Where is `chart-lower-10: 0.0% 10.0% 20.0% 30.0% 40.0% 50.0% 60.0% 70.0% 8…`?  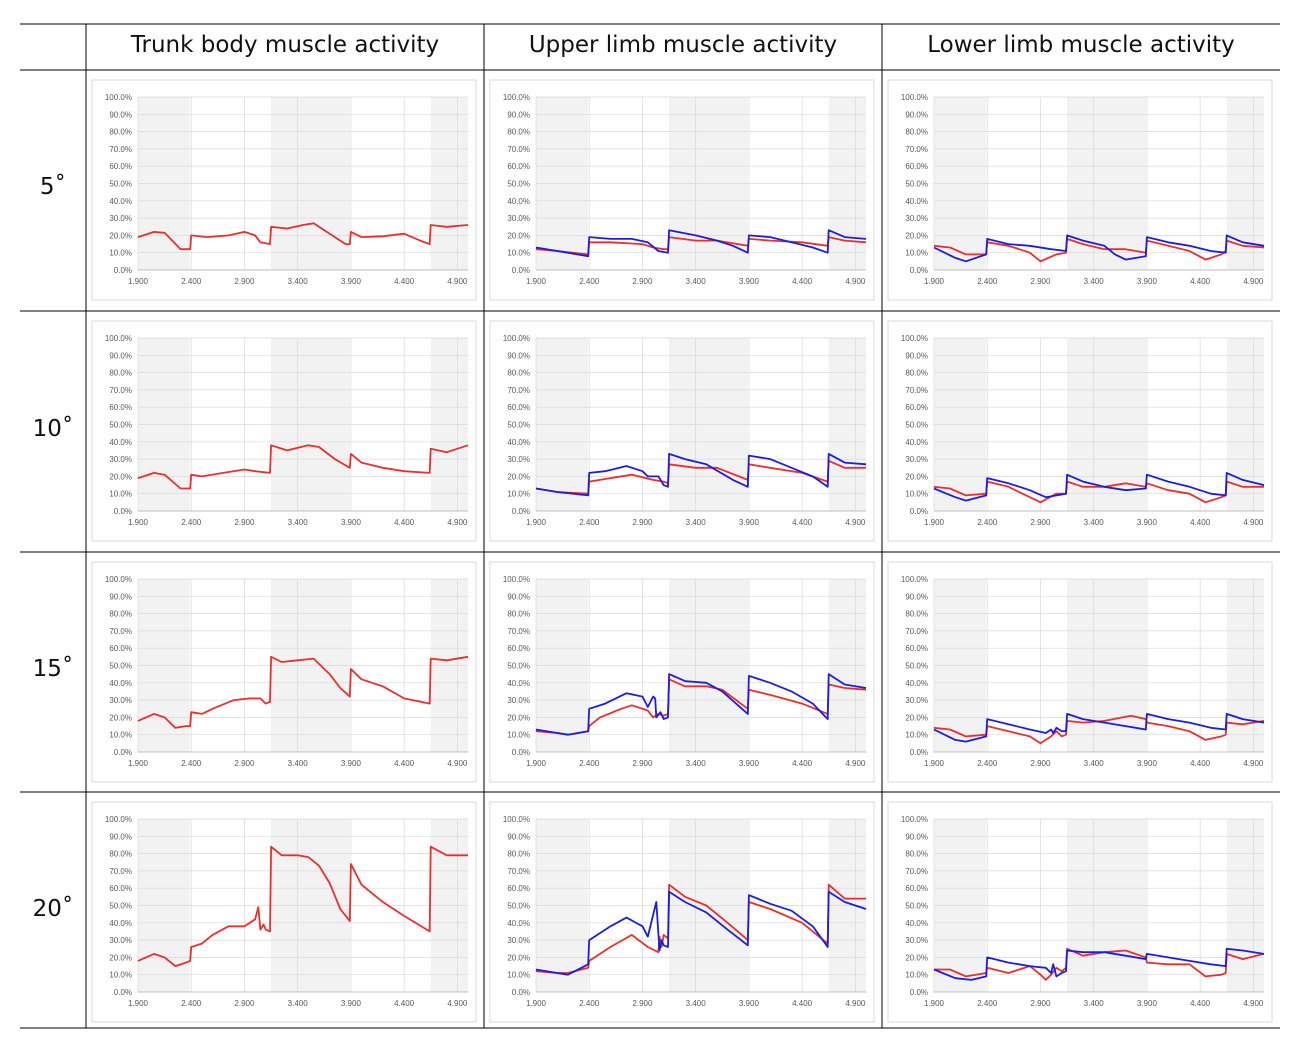 chart-lower-10: 0.0% 10.0% 20.0% 30.0% 40.0% 50.0% 60.0% 70.0% 8… is located at coordinates (1080, 431).